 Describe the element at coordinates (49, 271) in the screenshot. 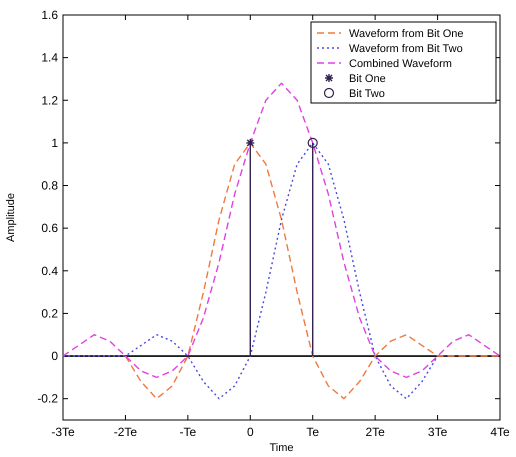

I see `y-tick-label: 0.4` at that location.